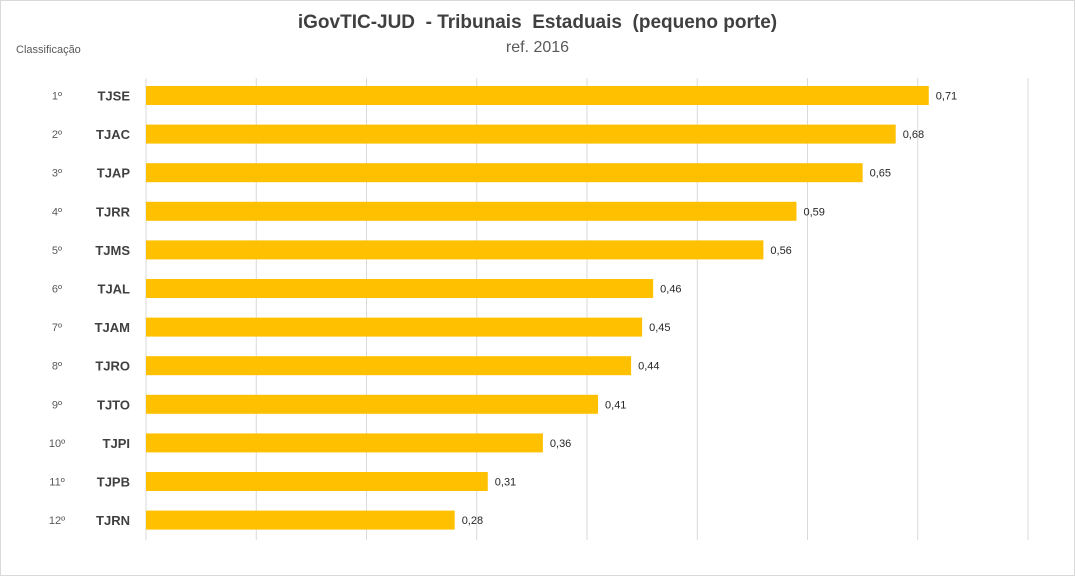 This screenshot has width=1075, height=576. What do you see at coordinates (113, 520) in the screenshot?
I see `category-label: TJRN` at bounding box center [113, 520].